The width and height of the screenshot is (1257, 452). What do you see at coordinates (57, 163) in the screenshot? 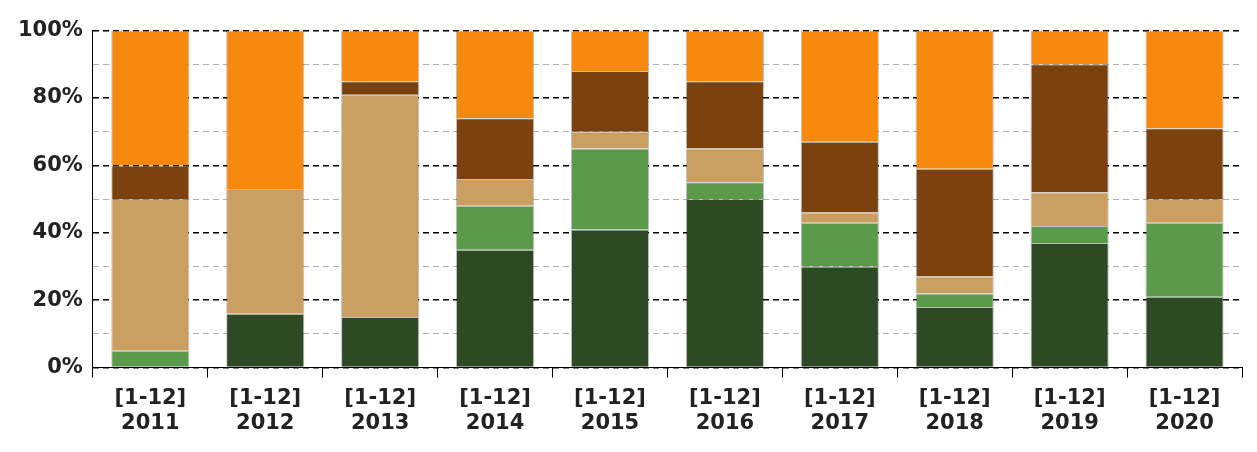
I see `y-tick-label: 60%` at bounding box center [57, 163].